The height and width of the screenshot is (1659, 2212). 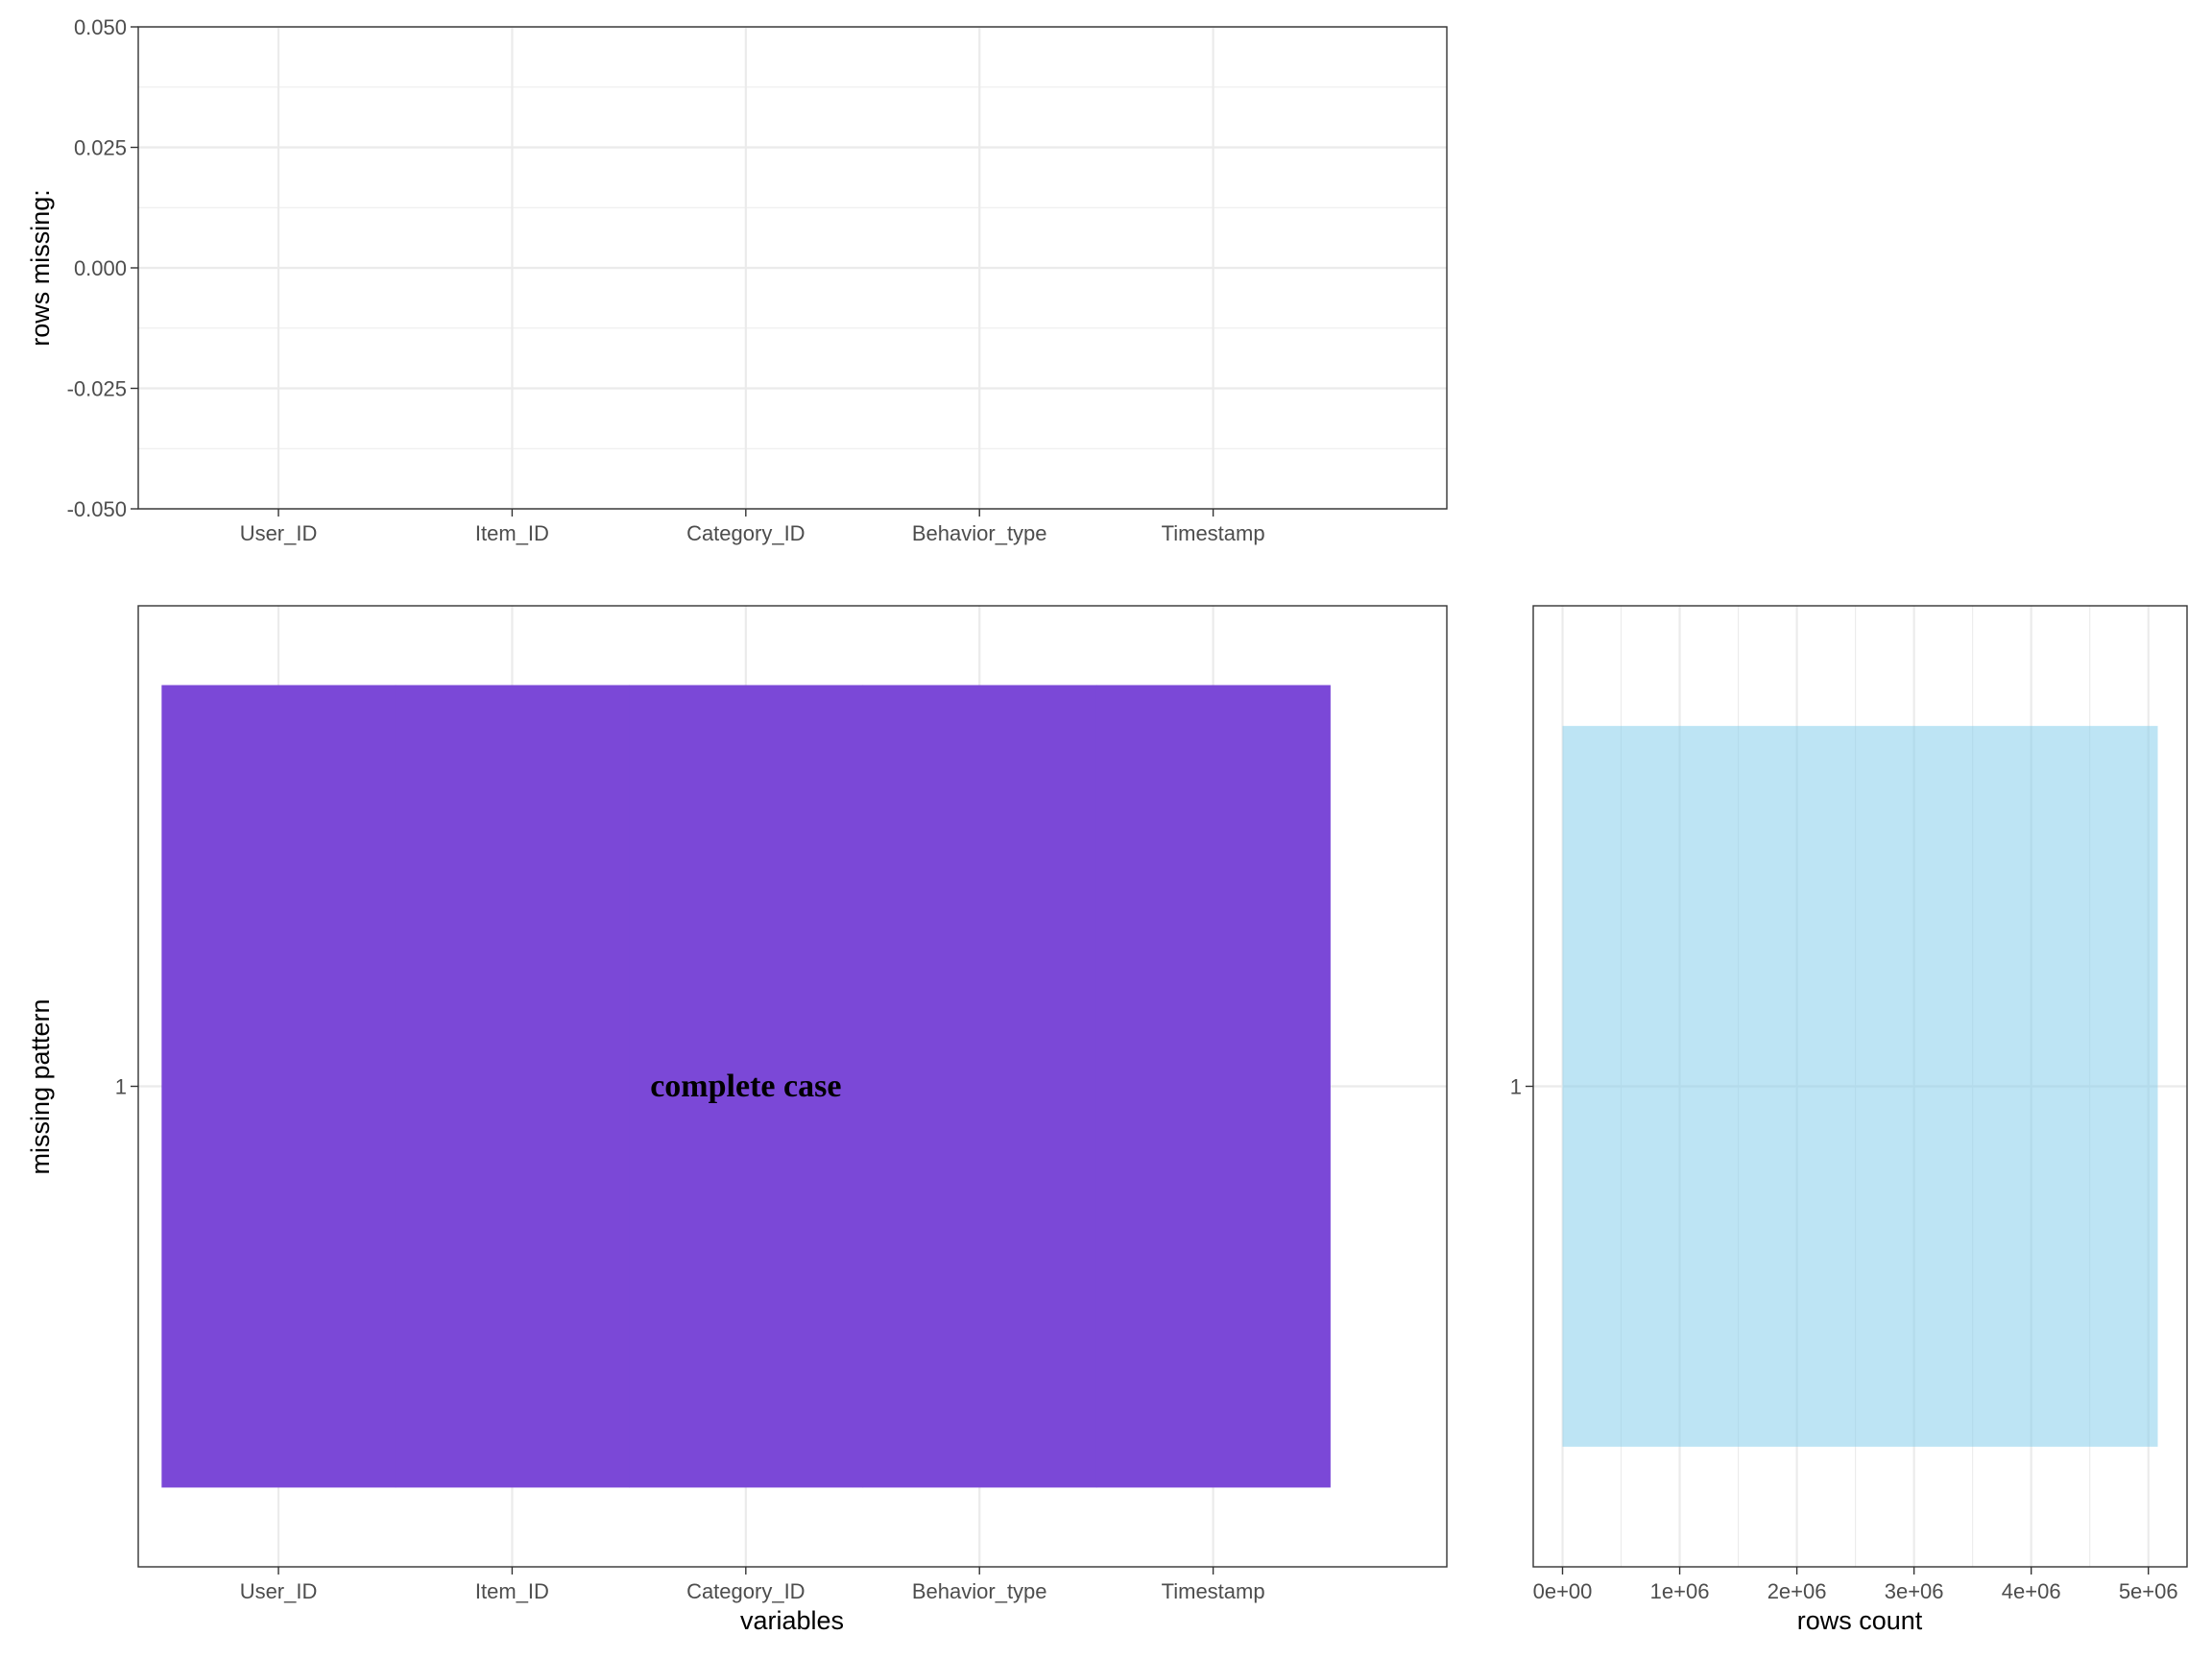 I want to click on rows-missing-ytick-label: -0.050, so click(x=97, y=509).